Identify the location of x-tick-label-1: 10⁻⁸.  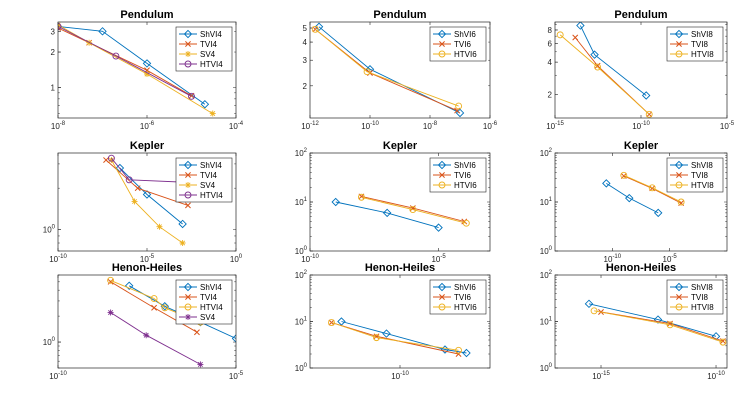
(58, 126).